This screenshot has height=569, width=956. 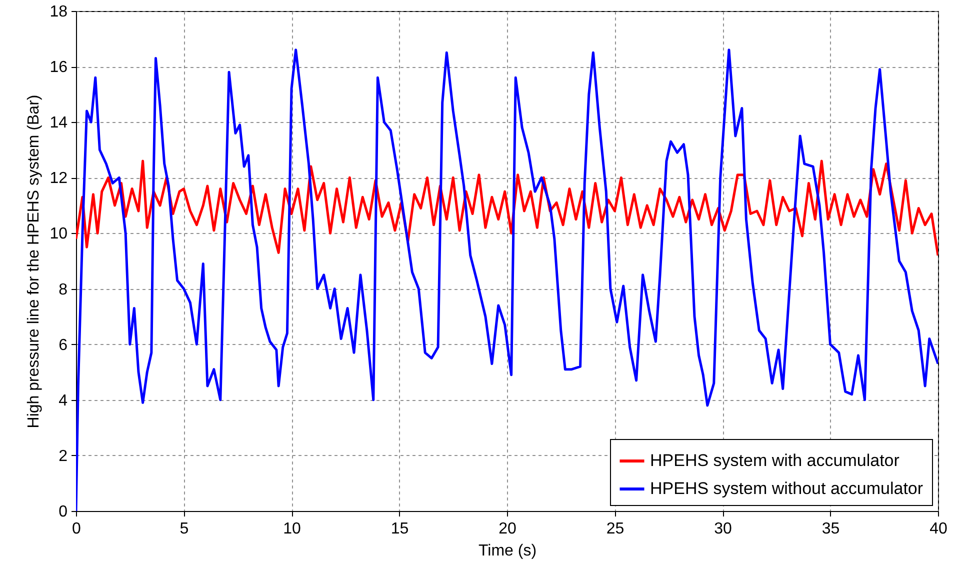 What do you see at coordinates (59, 234) in the screenshot?
I see `y-tick-label: 10` at bounding box center [59, 234].